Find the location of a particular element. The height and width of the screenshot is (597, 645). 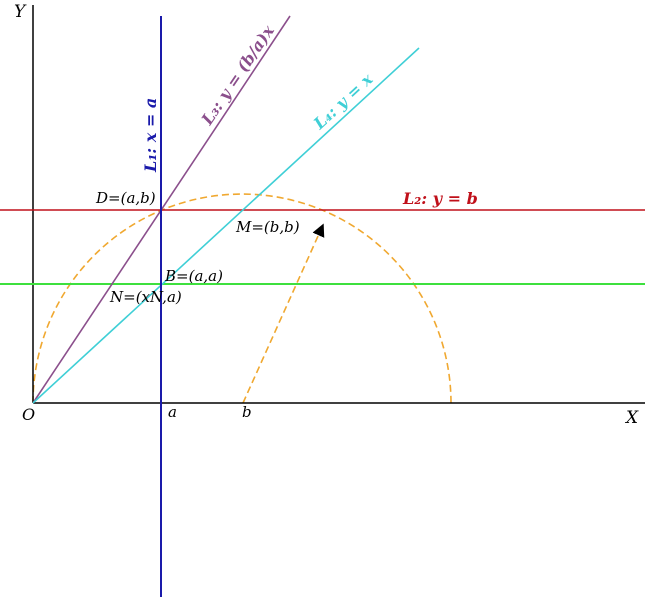

l3-label: L₃: y = (b/a)x is located at coordinates (237, 75).